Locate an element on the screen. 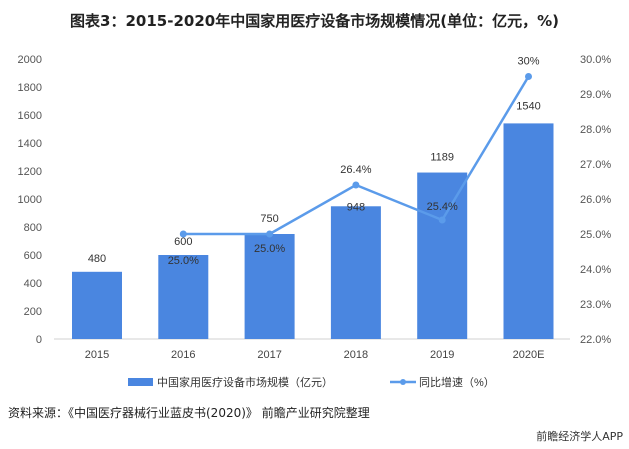 This screenshot has width=629, height=449. bar-value-label: 1540 is located at coordinates (528, 106).